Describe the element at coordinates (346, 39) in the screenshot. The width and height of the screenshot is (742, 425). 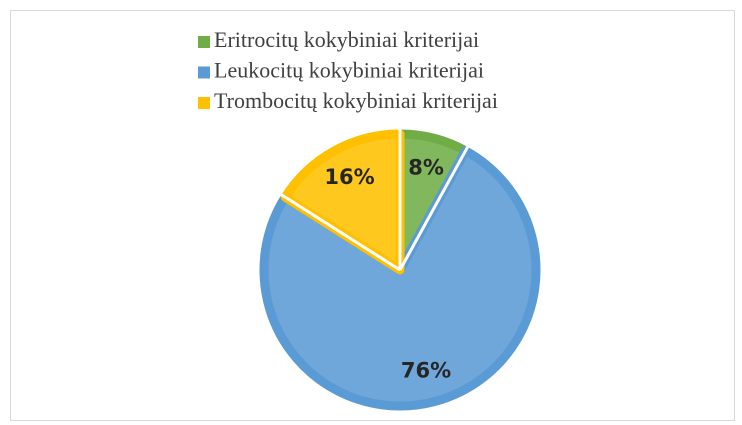
I see `legend-label: Eritrocitų kokybiniai kriterijai` at that location.